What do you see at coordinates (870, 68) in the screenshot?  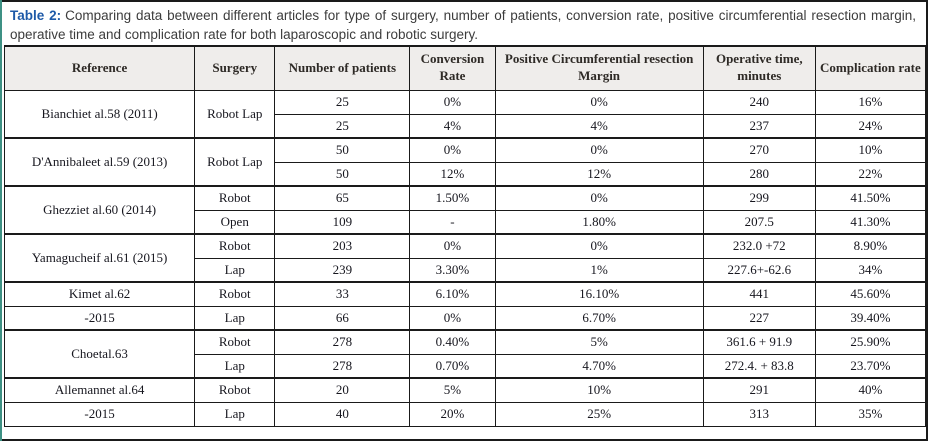 I see `column-header-6: Complication rate` at bounding box center [870, 68].